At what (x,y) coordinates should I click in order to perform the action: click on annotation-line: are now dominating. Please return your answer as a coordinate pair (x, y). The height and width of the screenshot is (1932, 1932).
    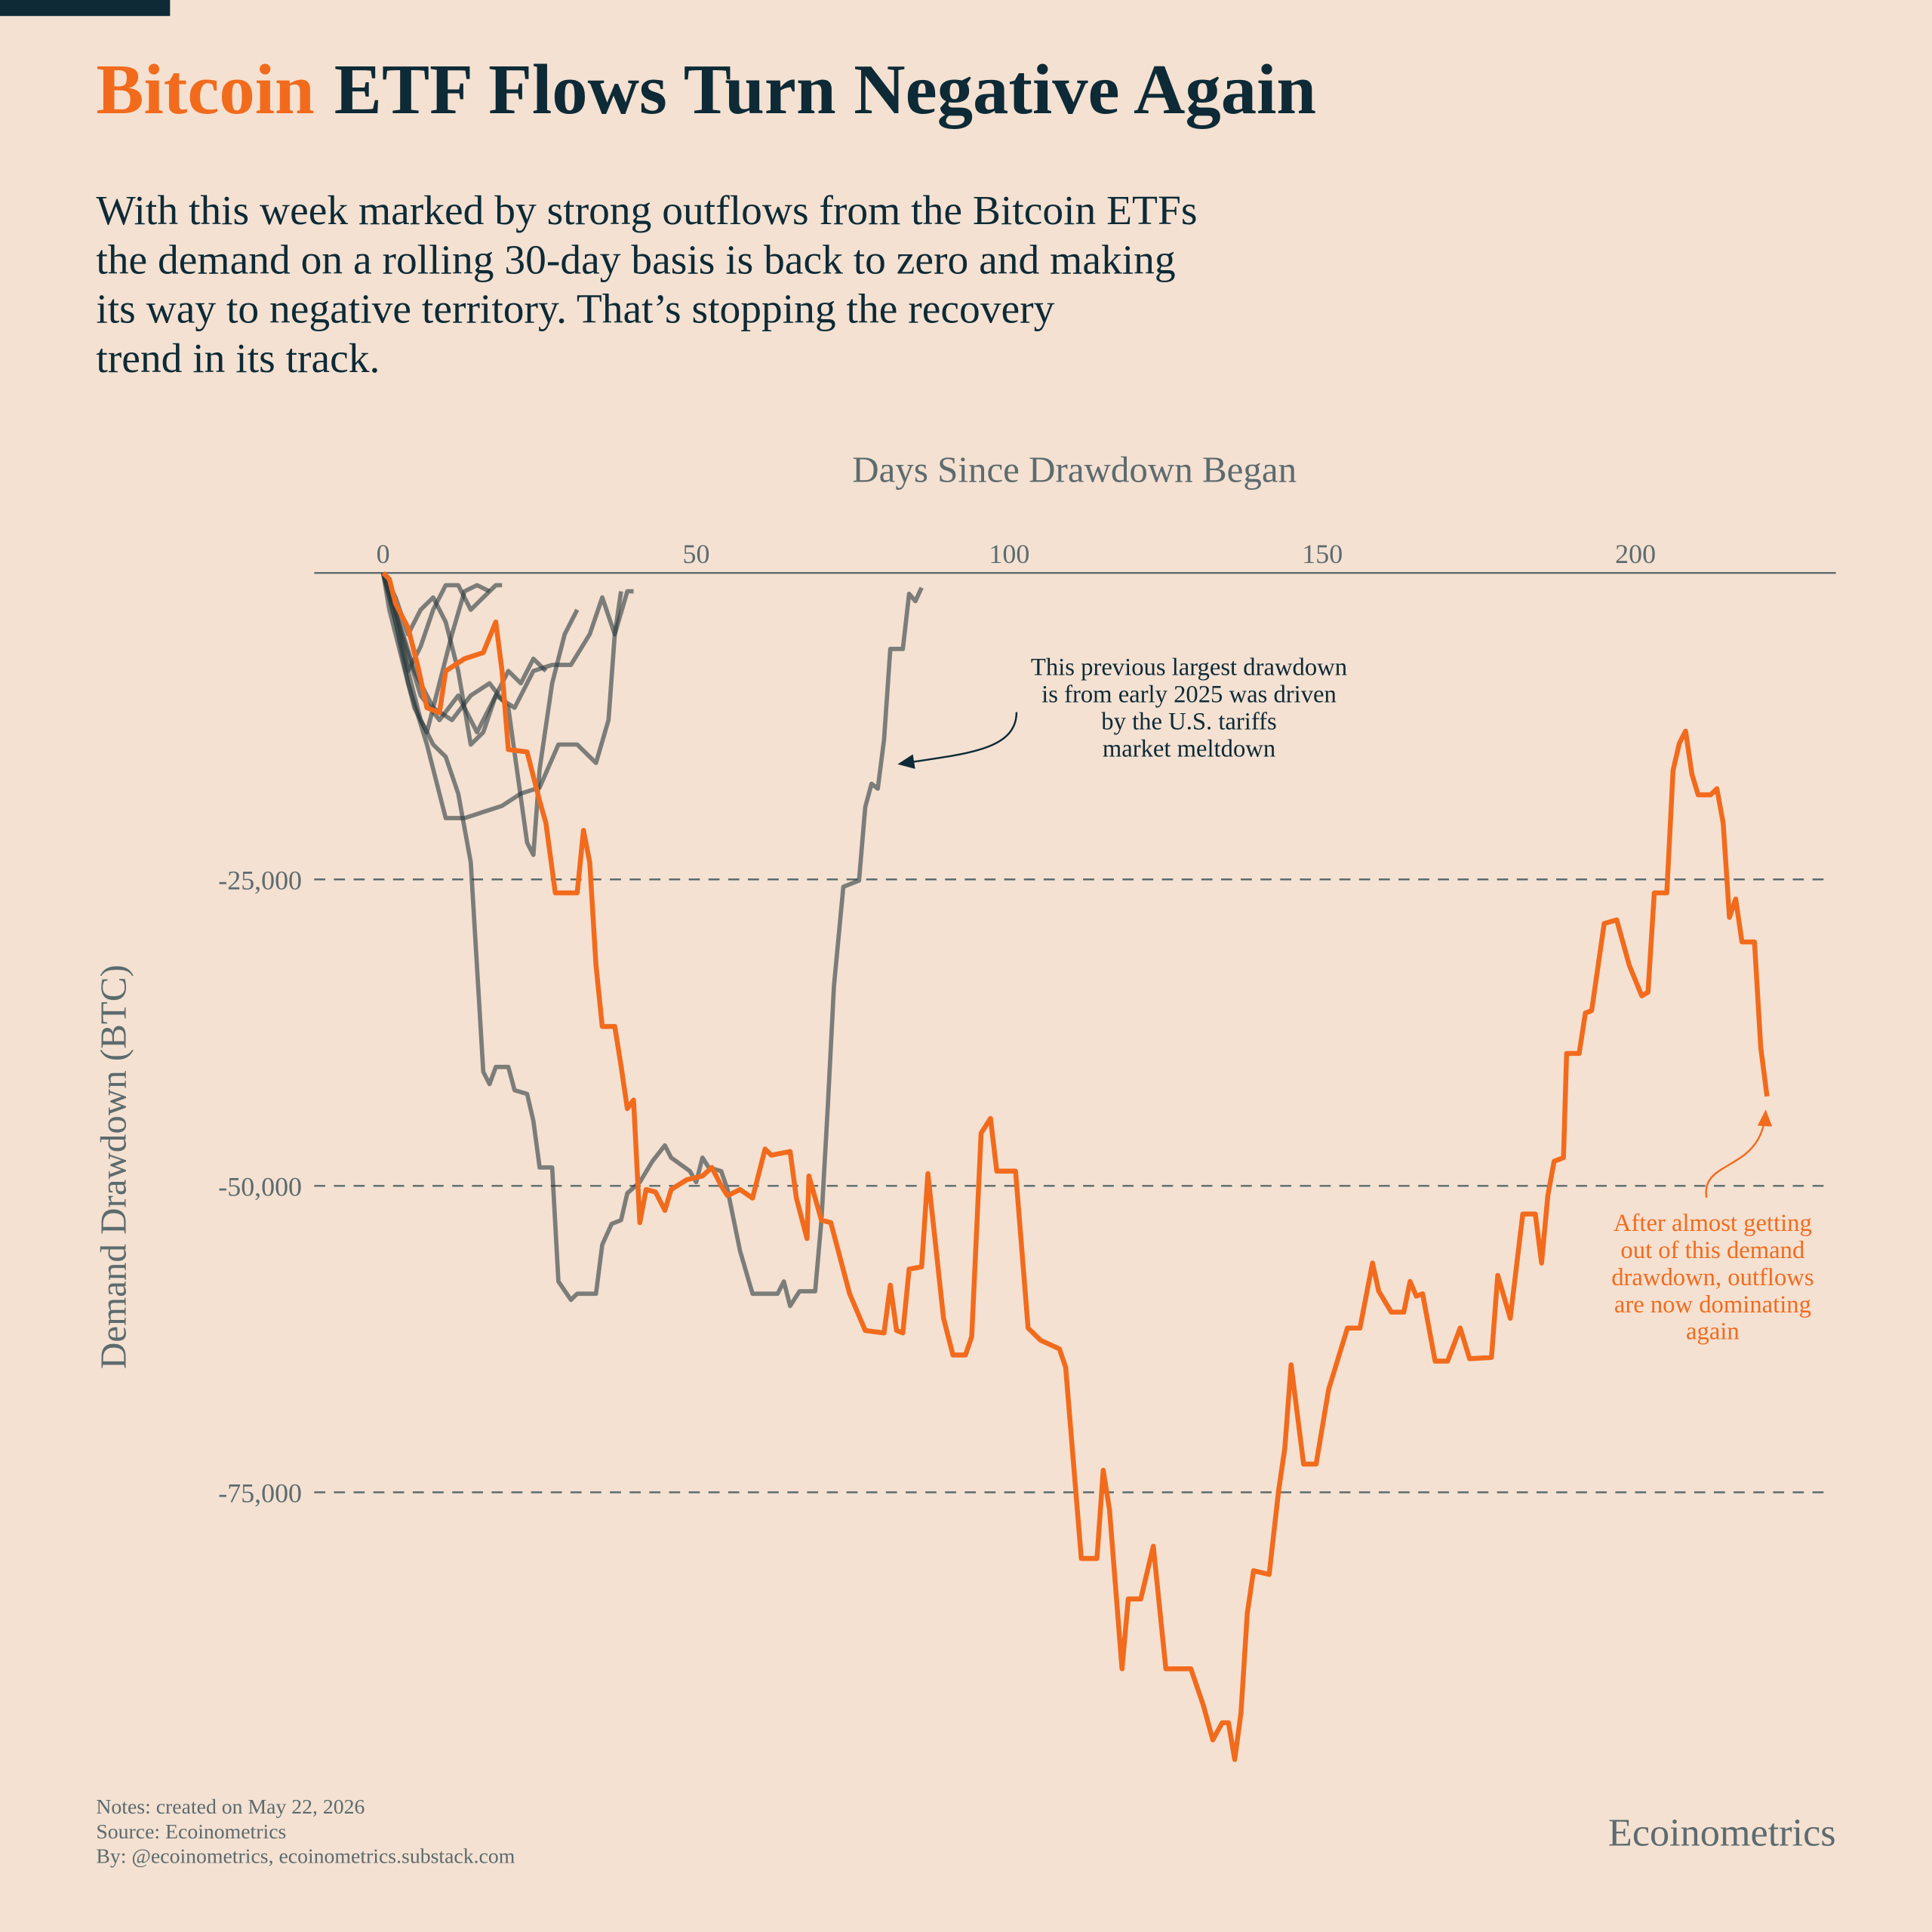
    Looking at the image, I should click on (1712, 1304).